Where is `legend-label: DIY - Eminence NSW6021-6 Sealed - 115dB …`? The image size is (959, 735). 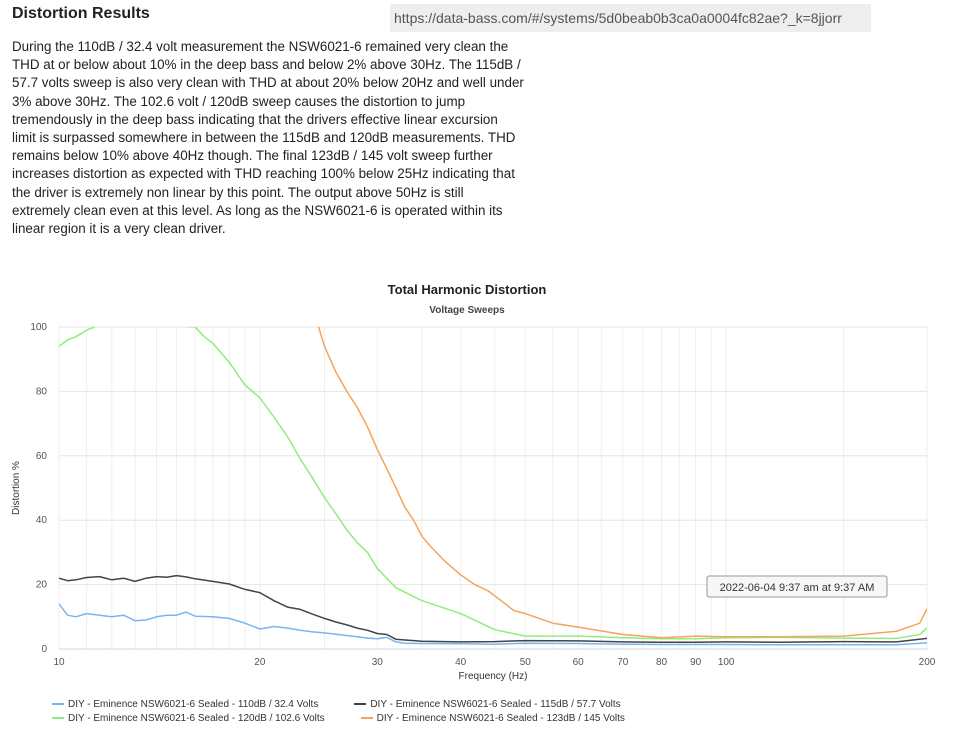 legend-label: DIY - Eminence NSW6021-6 Sealed - 115dB … is located at coordinates (495, 704).